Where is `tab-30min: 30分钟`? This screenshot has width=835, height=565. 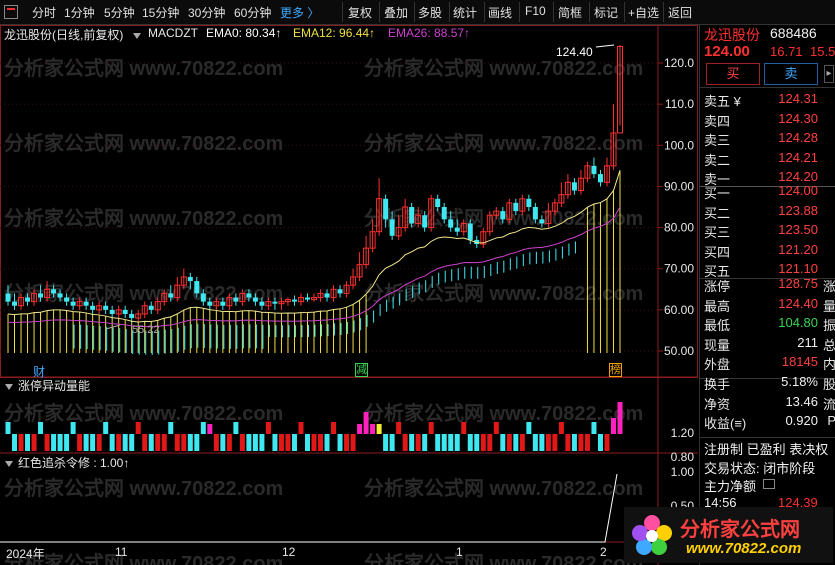 tab-30min: 30分钟 is located at coordinates (207, 13).